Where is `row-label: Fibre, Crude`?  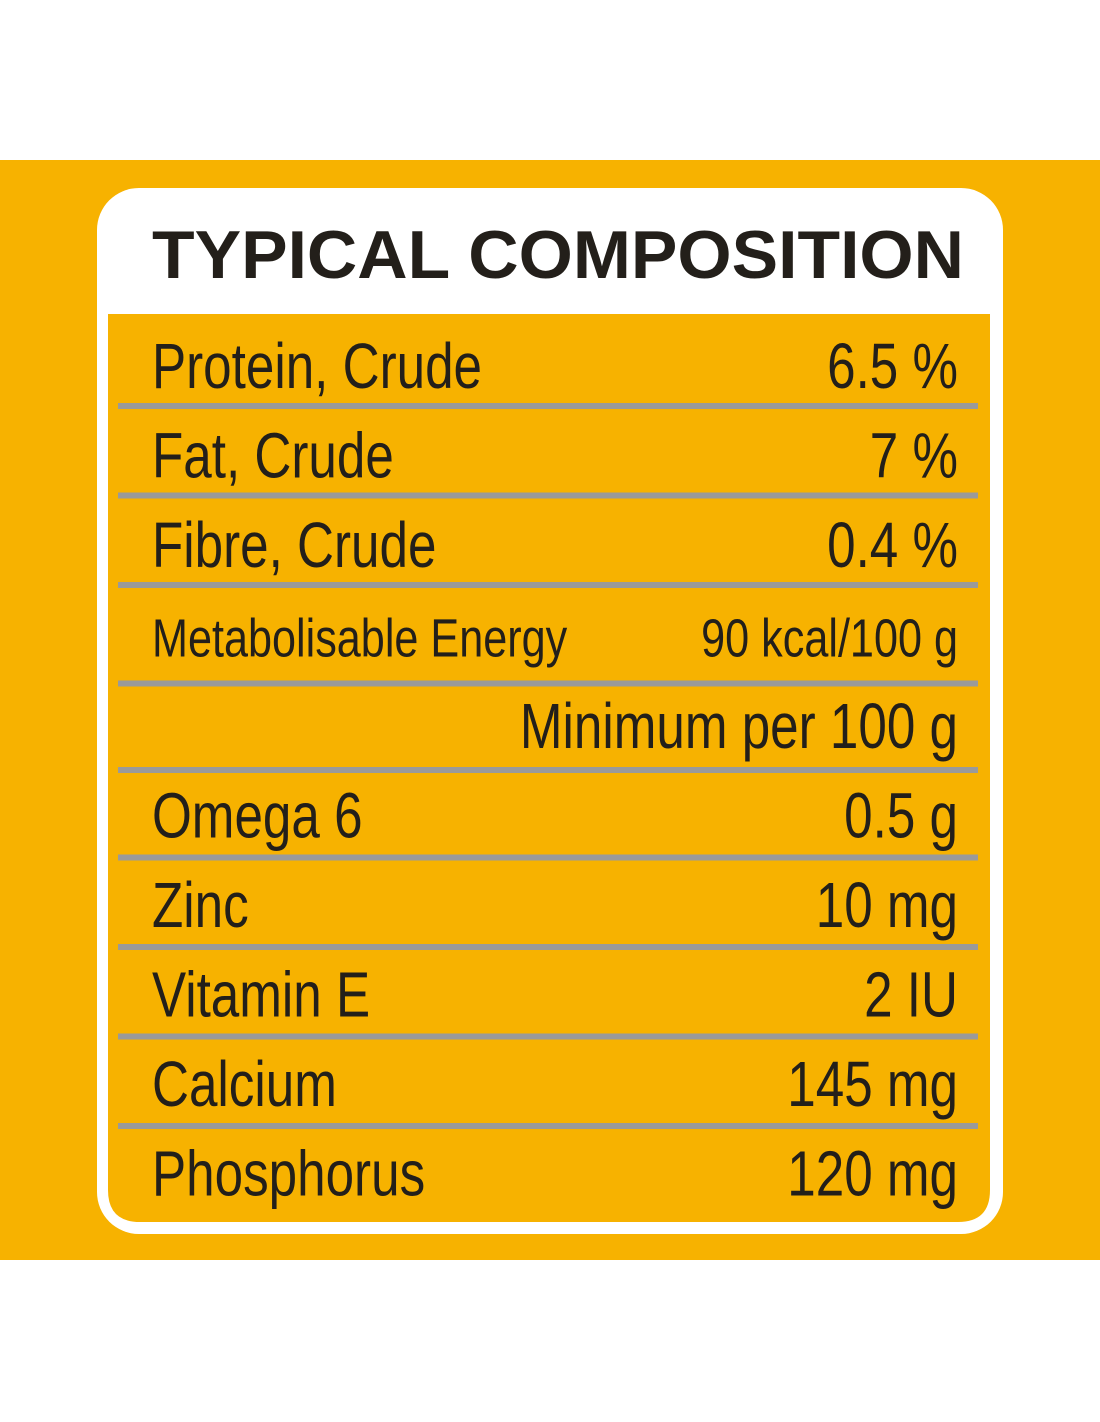
row-label: Fibre, Crude is located at coordinates (294, 546).